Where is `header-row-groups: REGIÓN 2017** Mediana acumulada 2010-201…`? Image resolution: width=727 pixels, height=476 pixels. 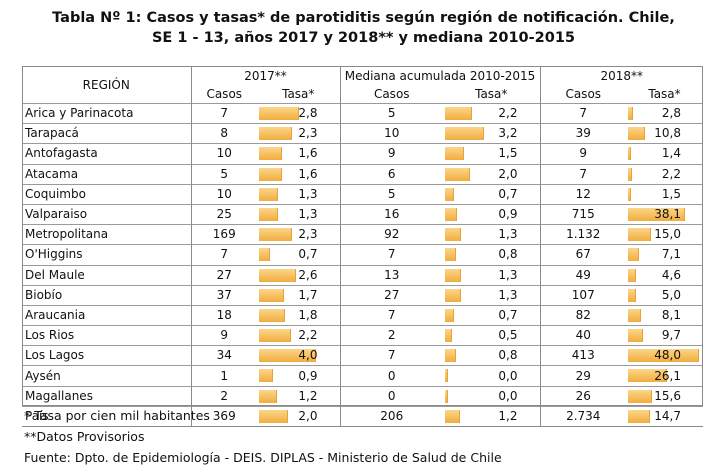 header-row-groups: REGIÓN 2017** Mediana acumulada 2010-201… is located at coordinates (362, 85).